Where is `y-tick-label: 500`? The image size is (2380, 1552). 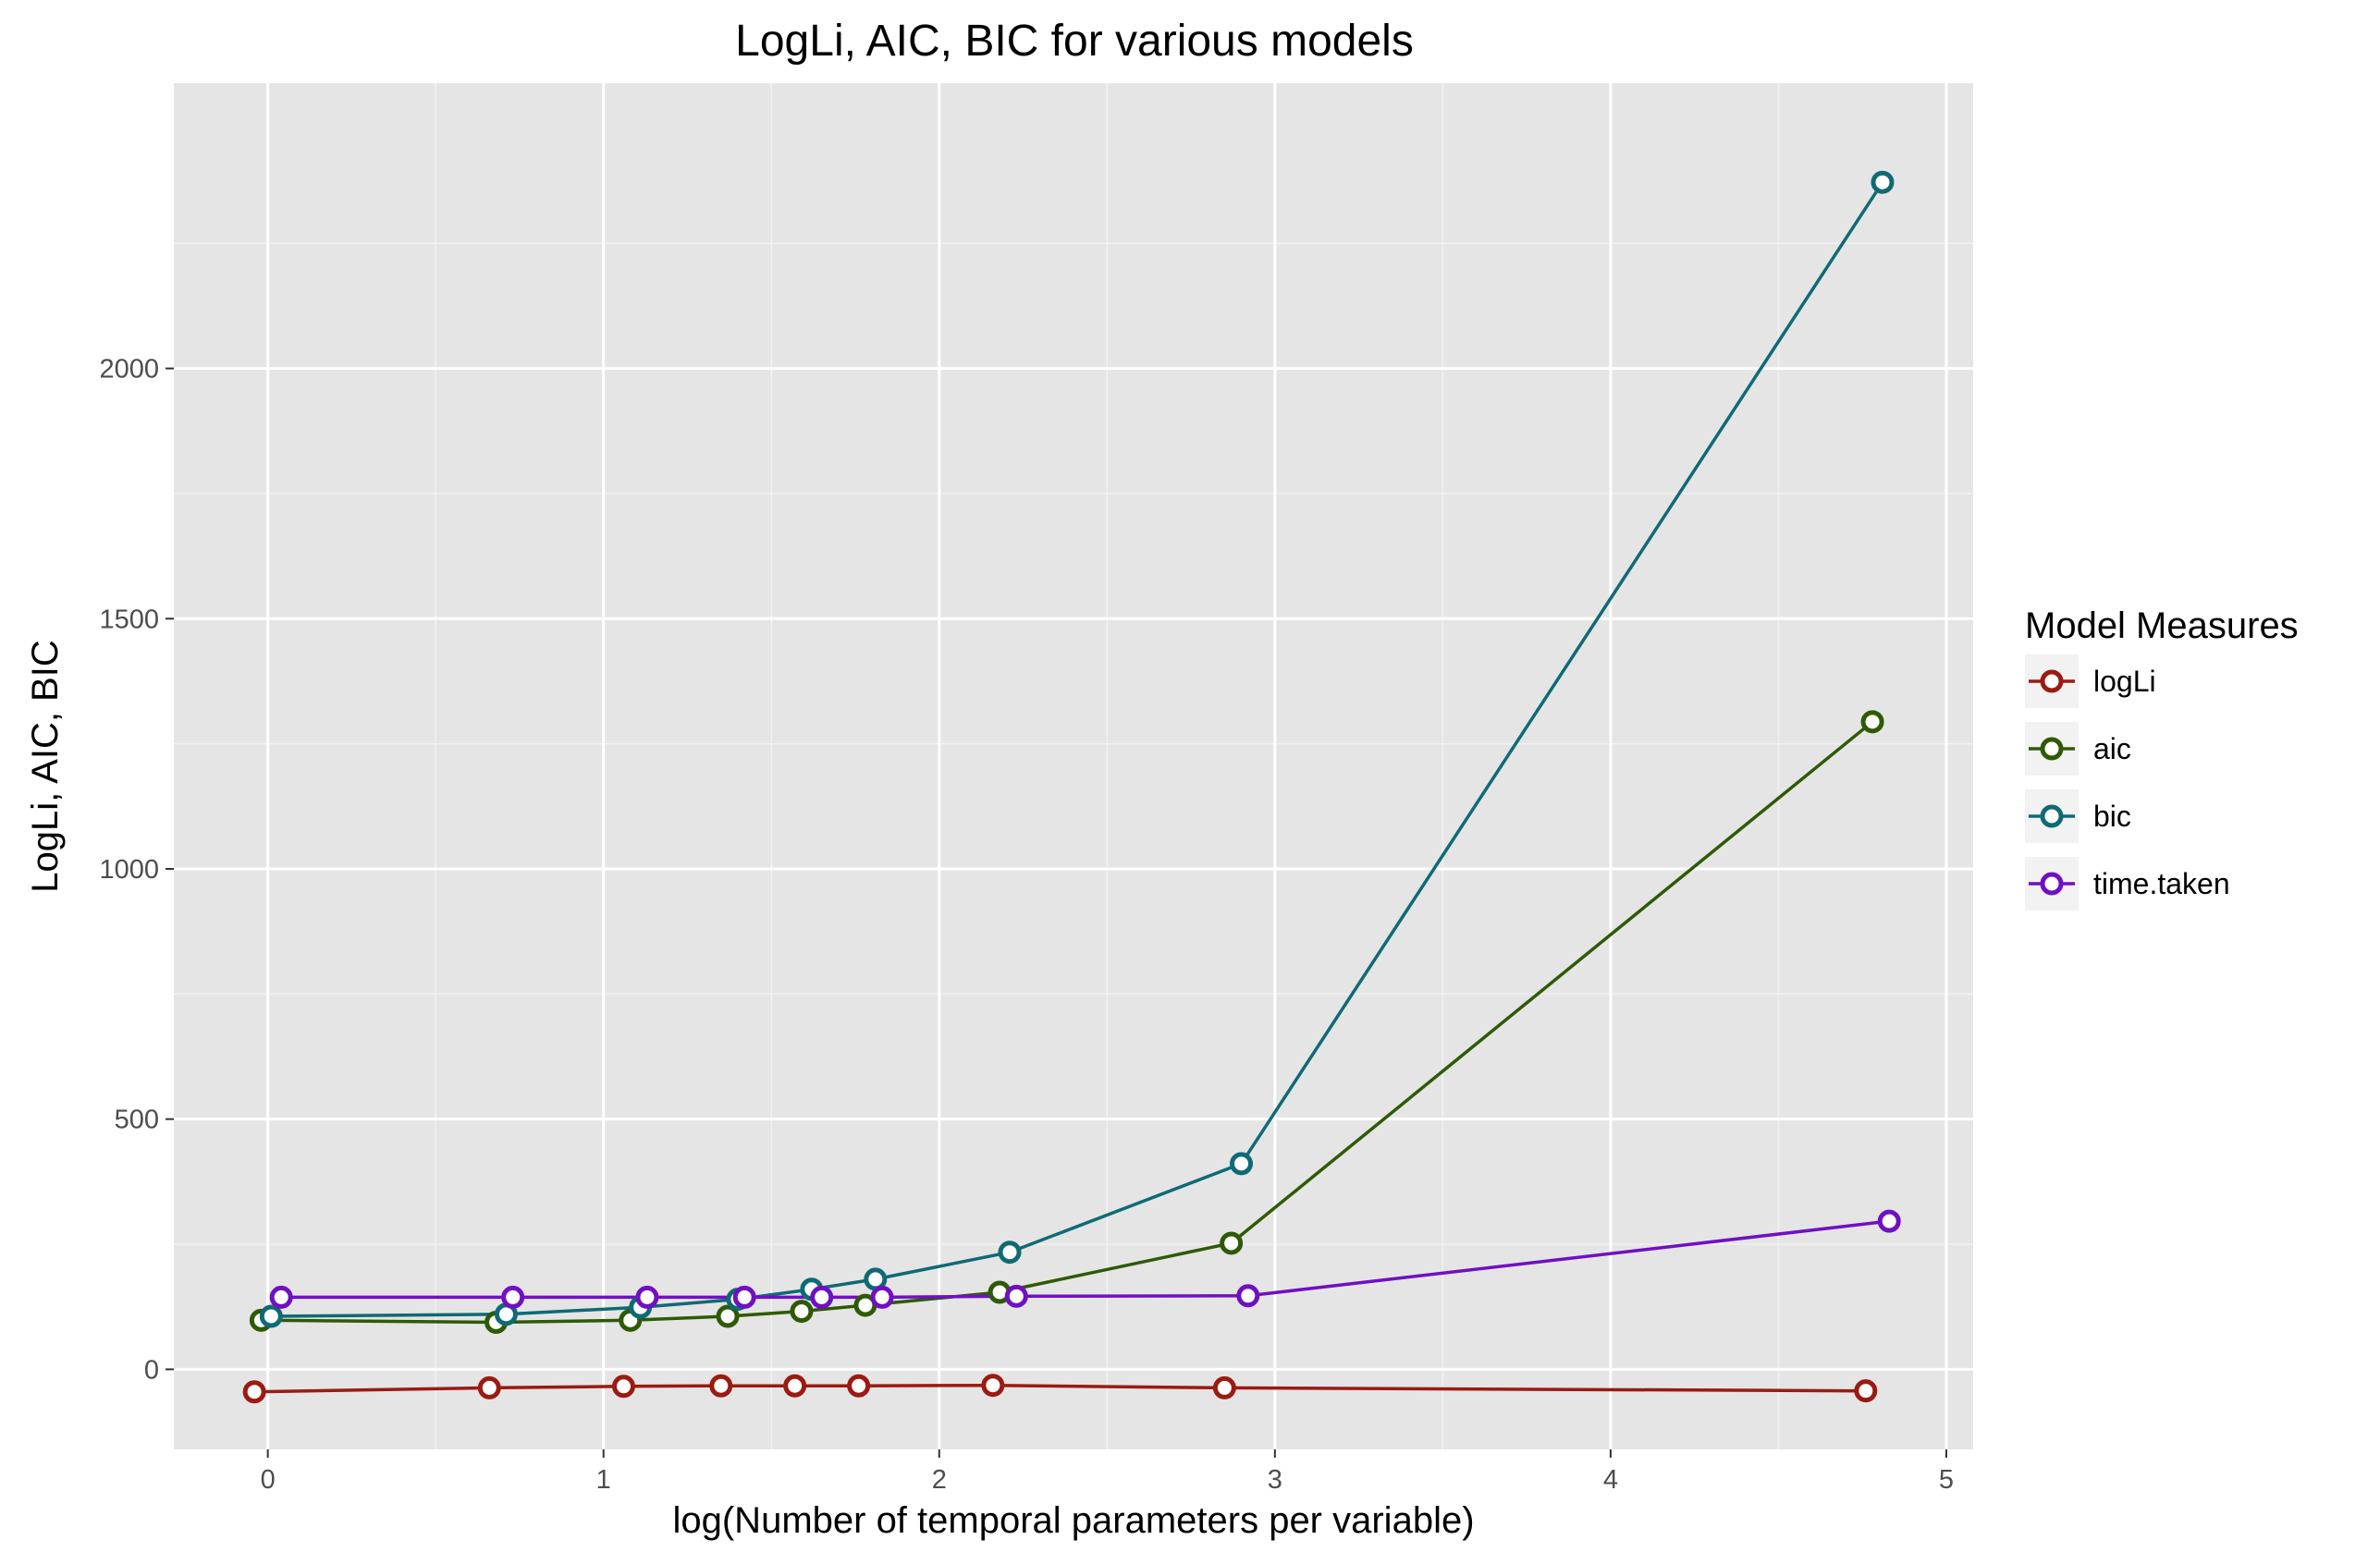 y-tick-label: 500 is located at coordinates (137, 1120).